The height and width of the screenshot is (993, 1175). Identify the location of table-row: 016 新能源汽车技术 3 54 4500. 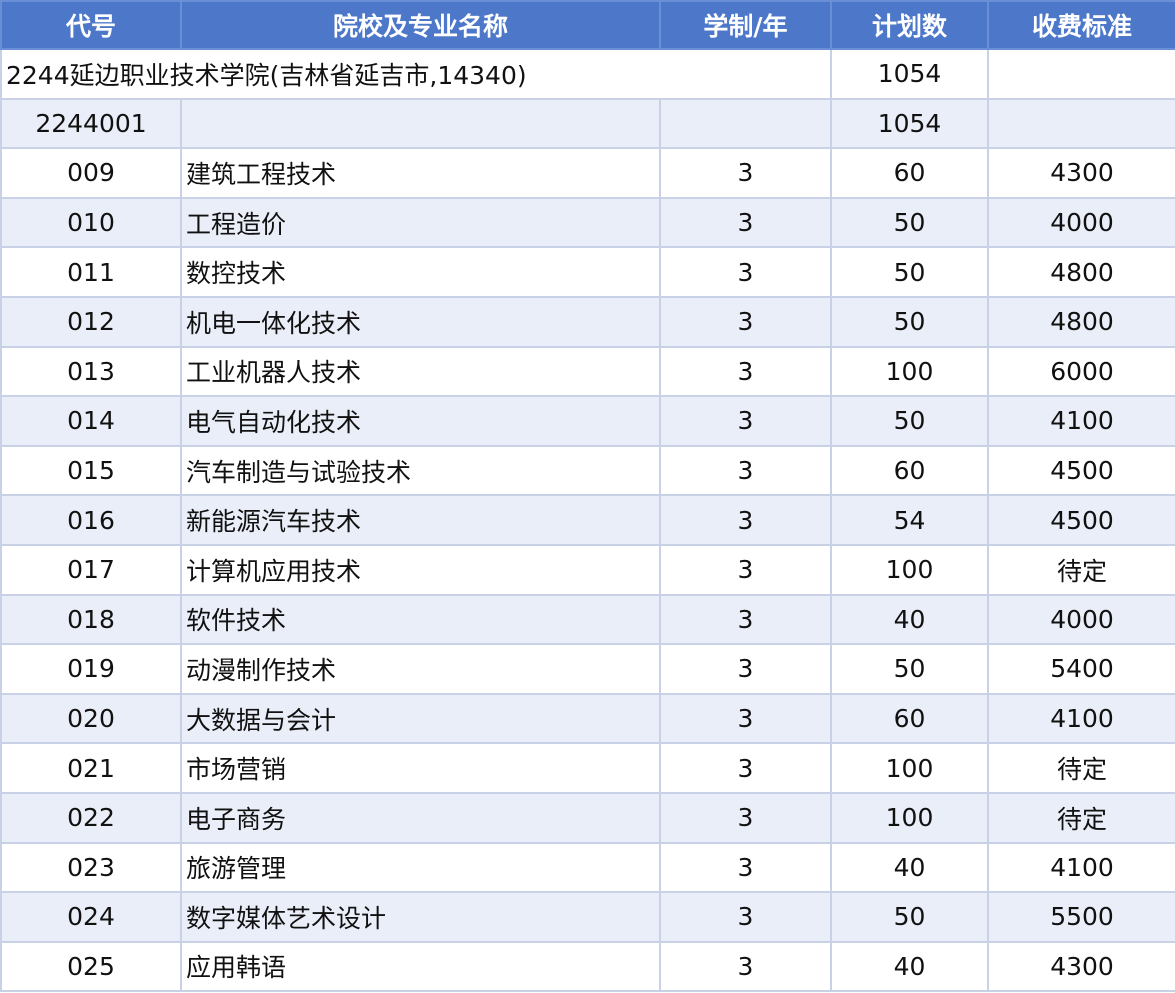
(587, 520).